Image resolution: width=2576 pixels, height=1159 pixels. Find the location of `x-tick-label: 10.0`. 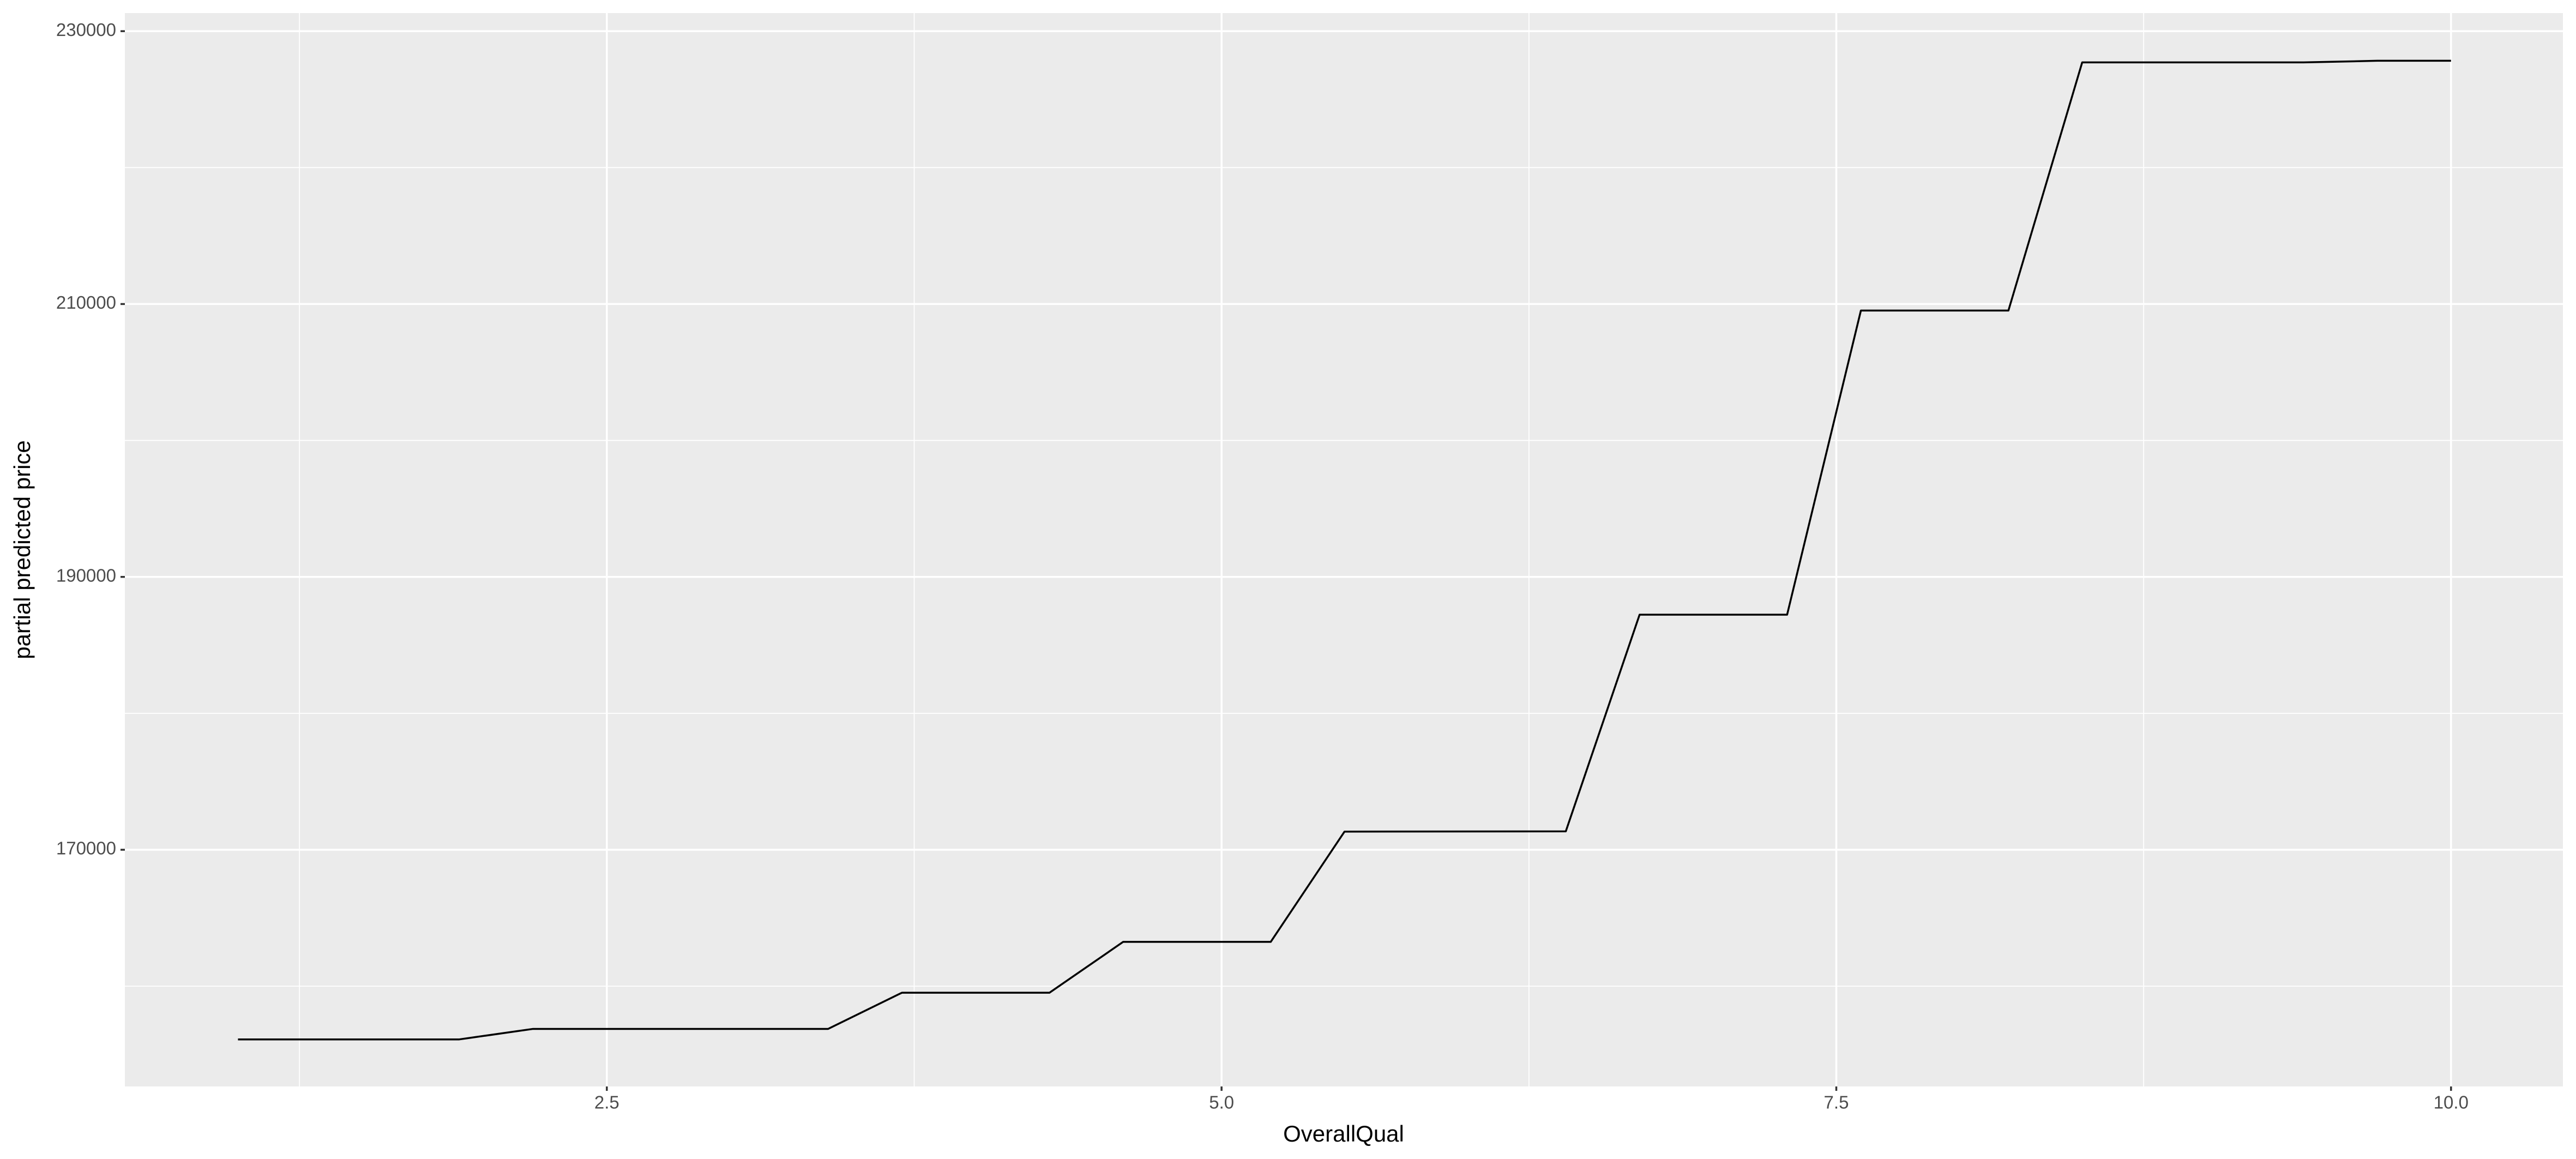

x-tick-label: 10.0 is located at coordinates (2451, 1102).